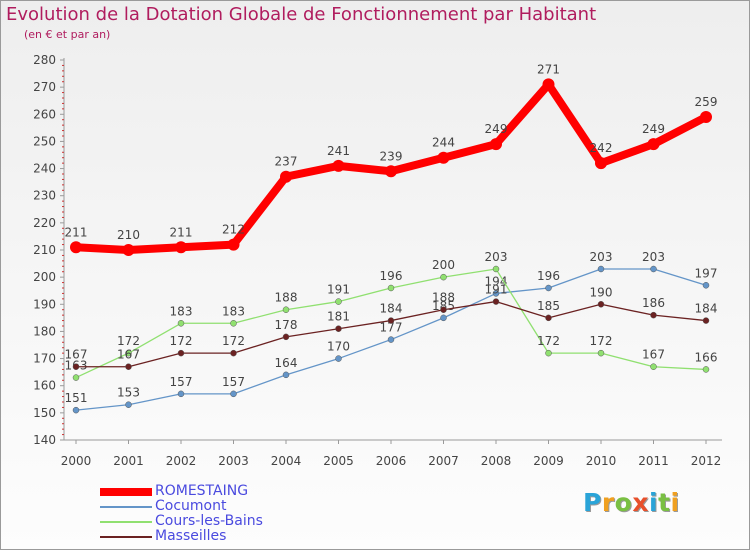 The height and width of the screenshot is (550, 750). I want to click on x-tick-label: 2012, so click(706, 461).